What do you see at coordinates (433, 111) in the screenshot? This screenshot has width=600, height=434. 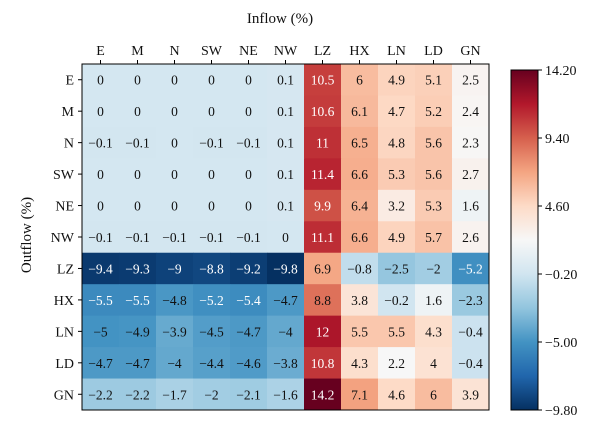 I see `cell-value-label: 5.2` at bounding box center [433, 111].